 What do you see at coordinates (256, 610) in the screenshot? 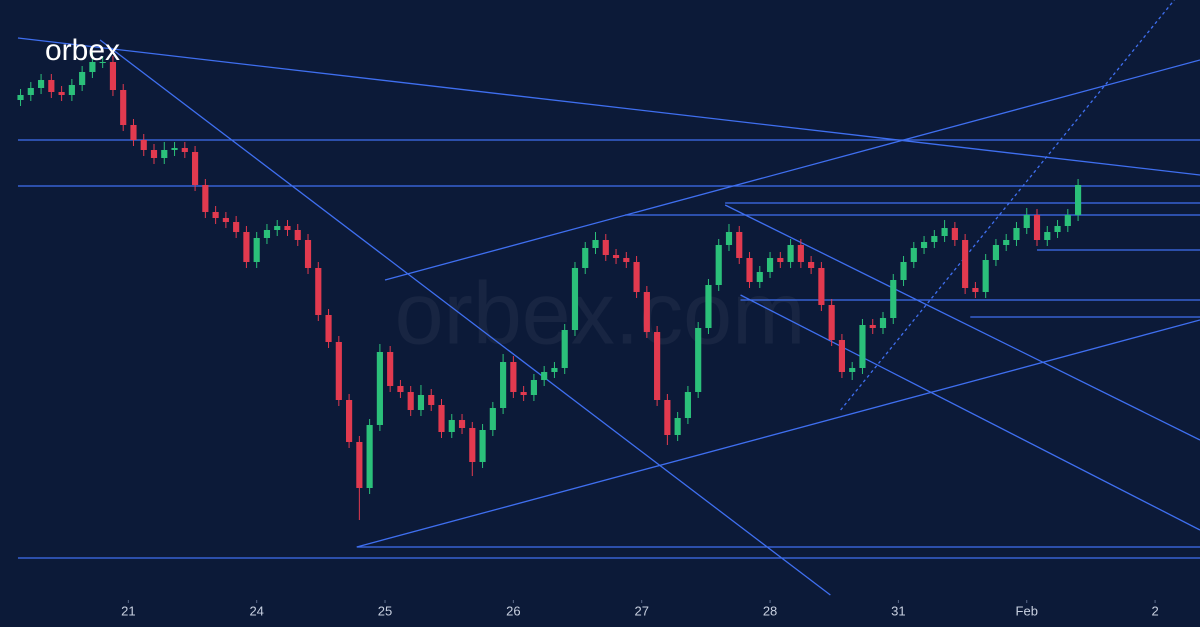
I see `x-tick-label: 24` at bounding box center [256, 610].